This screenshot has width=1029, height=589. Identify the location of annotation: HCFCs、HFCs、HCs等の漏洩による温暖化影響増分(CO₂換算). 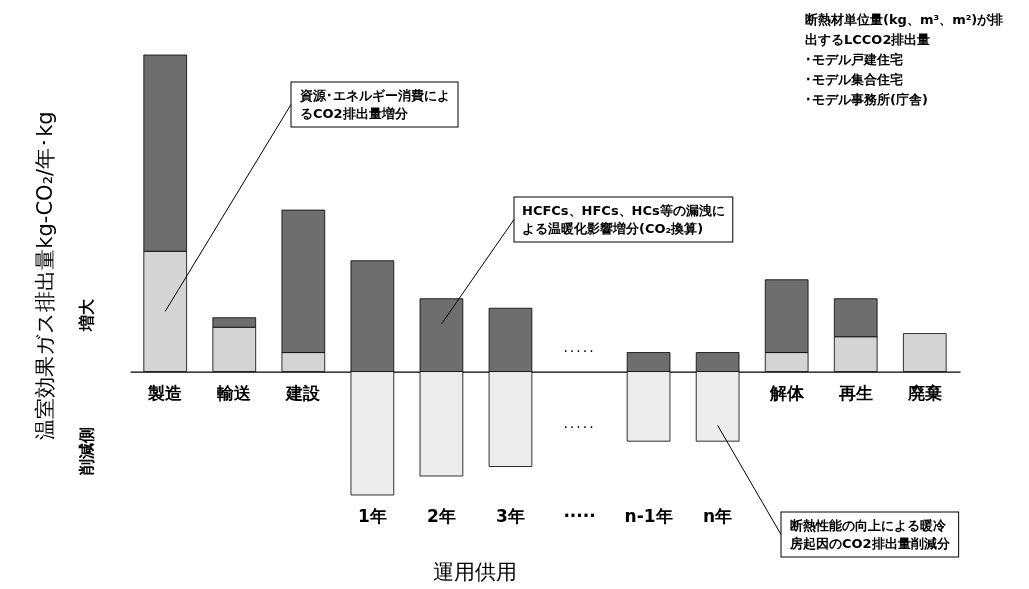
(623, 219).